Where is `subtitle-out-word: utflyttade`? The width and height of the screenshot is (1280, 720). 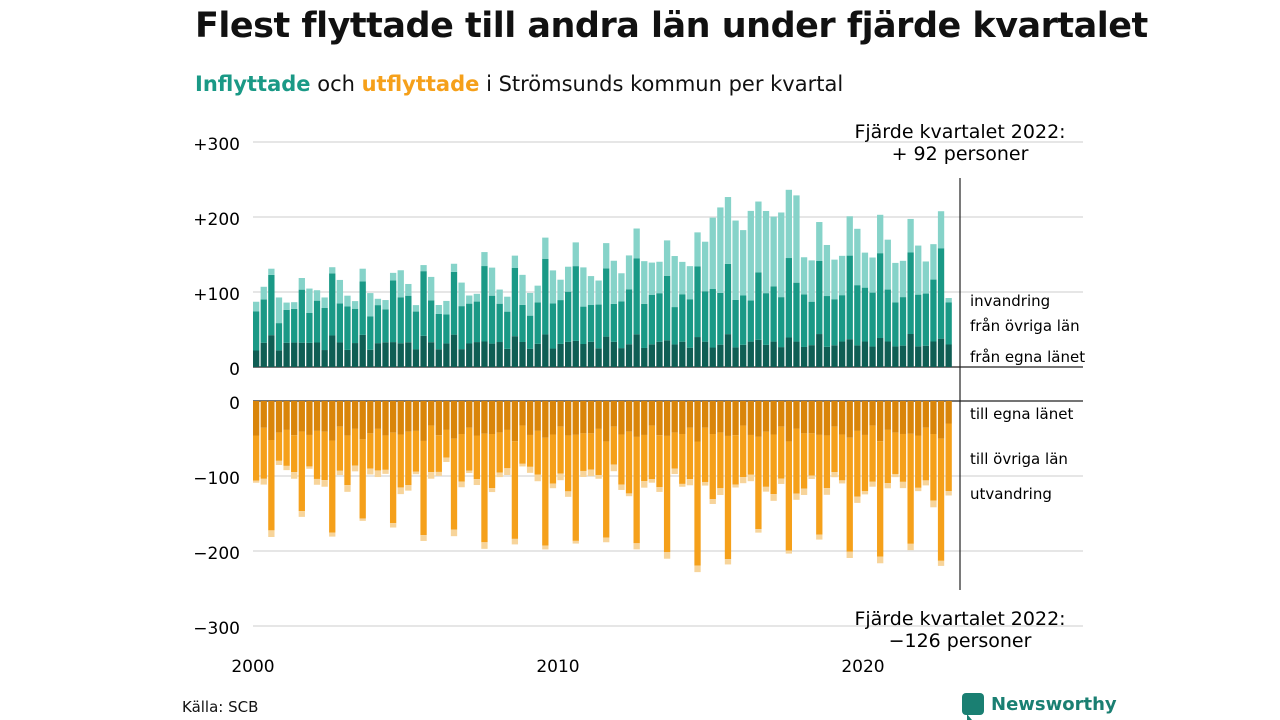
subtitle-out-word: utflyttade is located at coordinates (420, 84).